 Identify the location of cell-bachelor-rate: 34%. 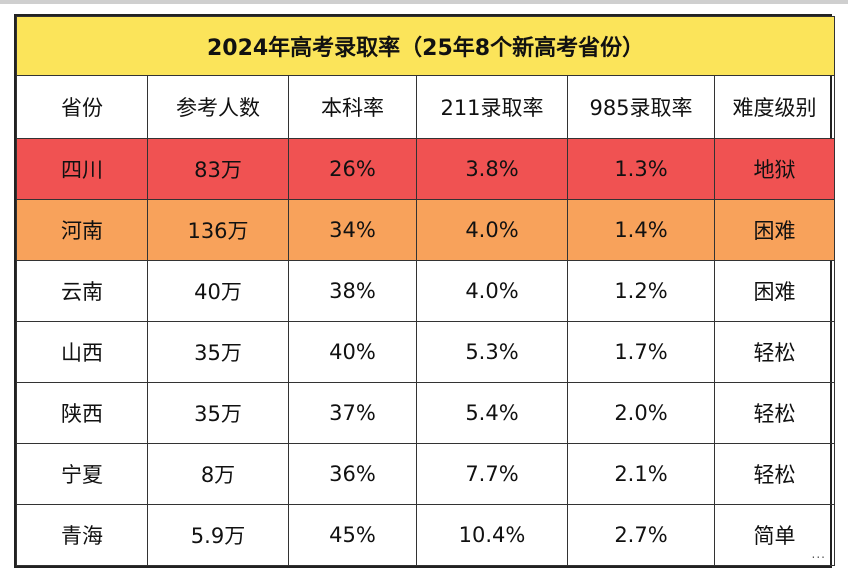
(352, 230).